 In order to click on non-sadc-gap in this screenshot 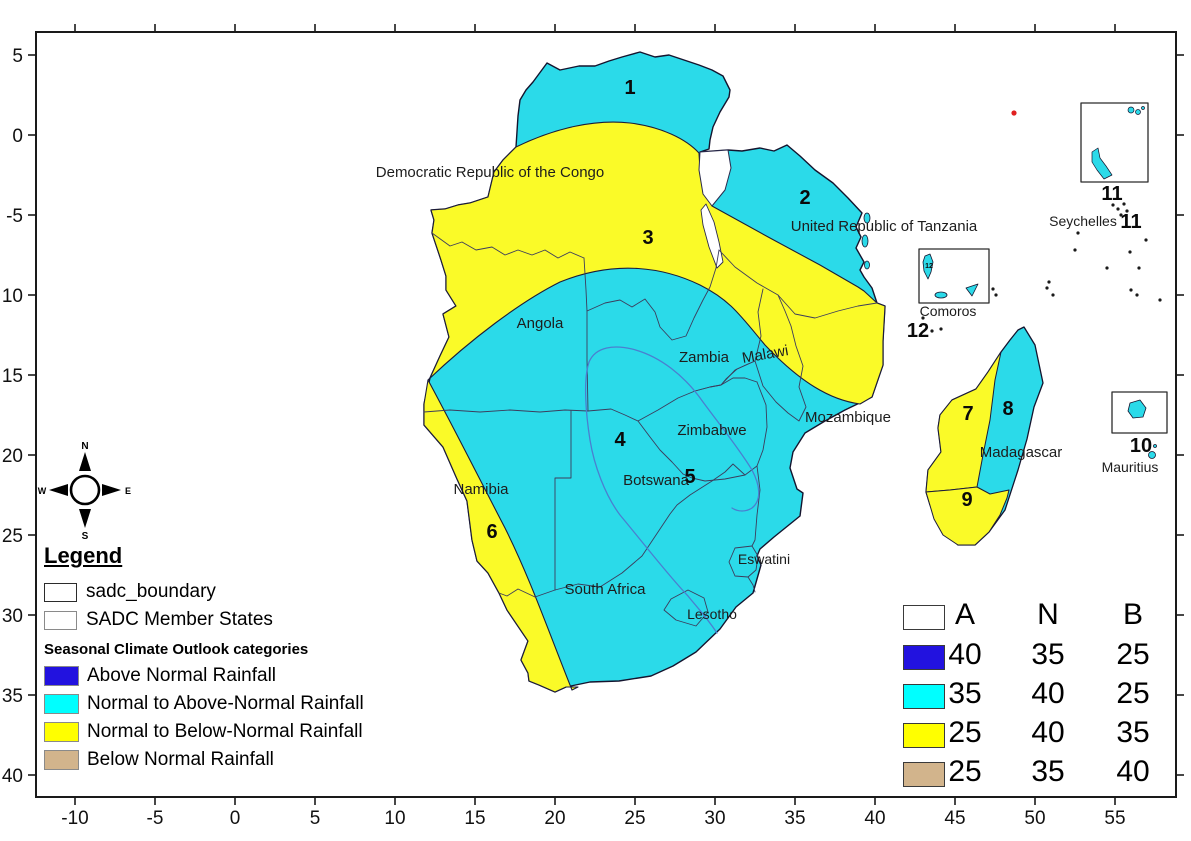, I will do `click(715, 178)`.